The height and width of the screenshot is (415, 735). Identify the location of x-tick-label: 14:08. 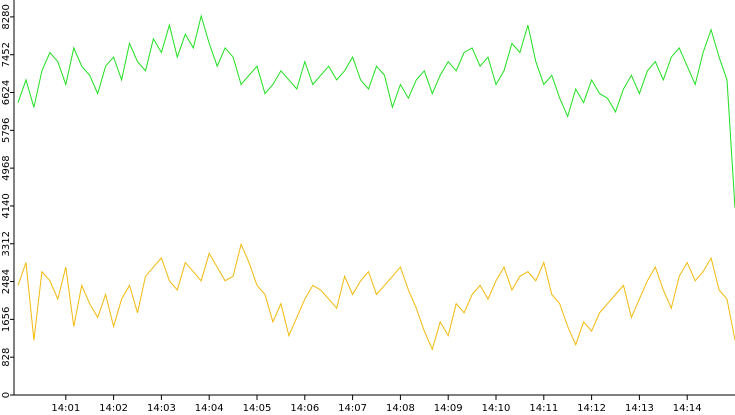
(400, 408).